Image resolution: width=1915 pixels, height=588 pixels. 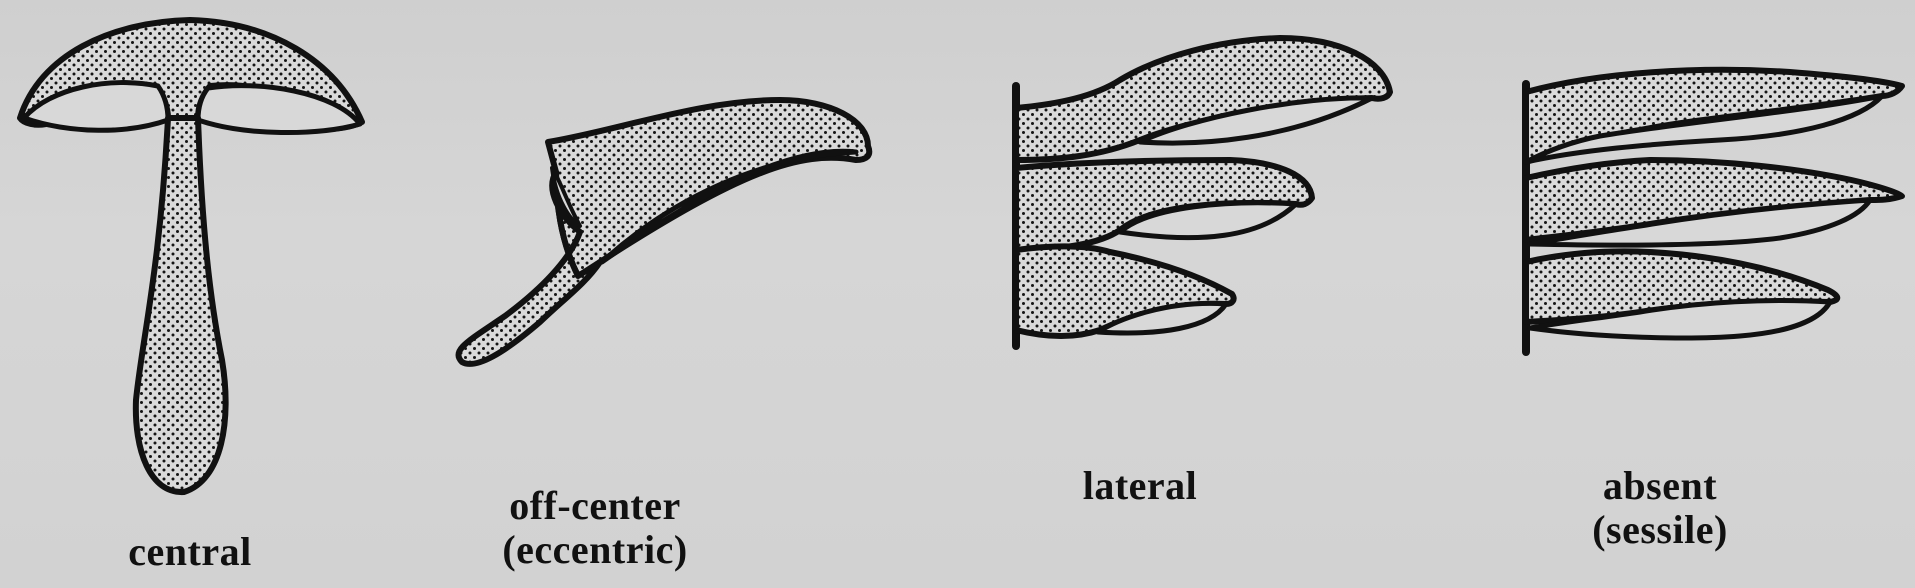 I want to click on label-central-text: central, so click(x=190, y=551).